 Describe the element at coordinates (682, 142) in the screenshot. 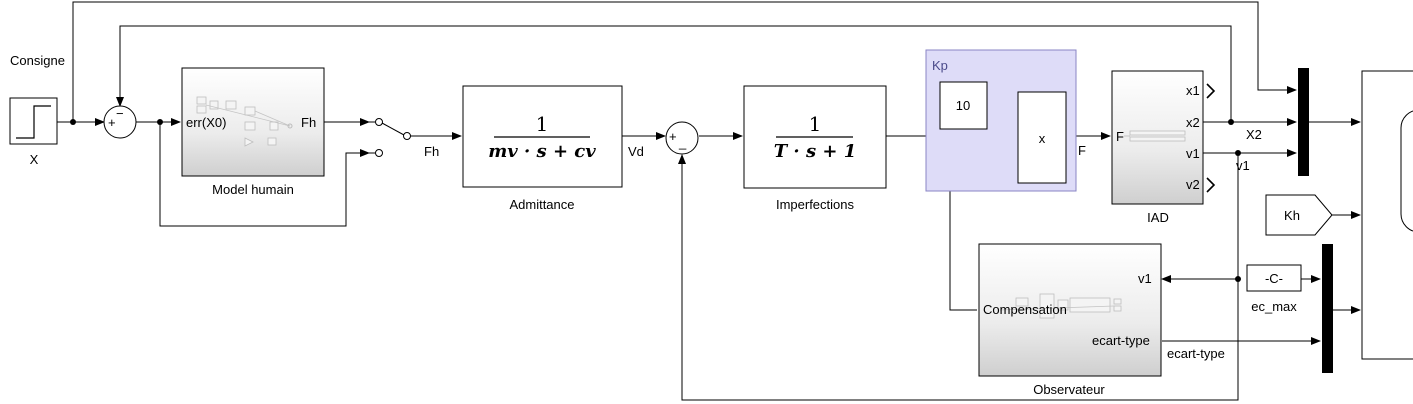

I see `sum2-minus: _` at that location.